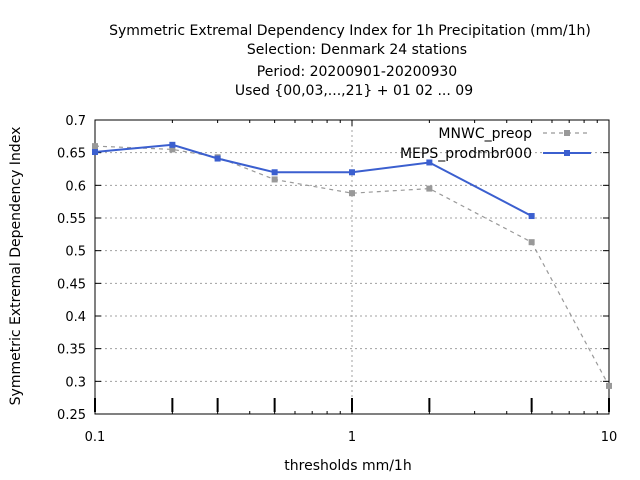 This screenshot has width=640, height=480. What do you see at coordinates (75, 121) in the screenshot?
I see `y-tick-label: 0.7` at bounding box center [75, 121].